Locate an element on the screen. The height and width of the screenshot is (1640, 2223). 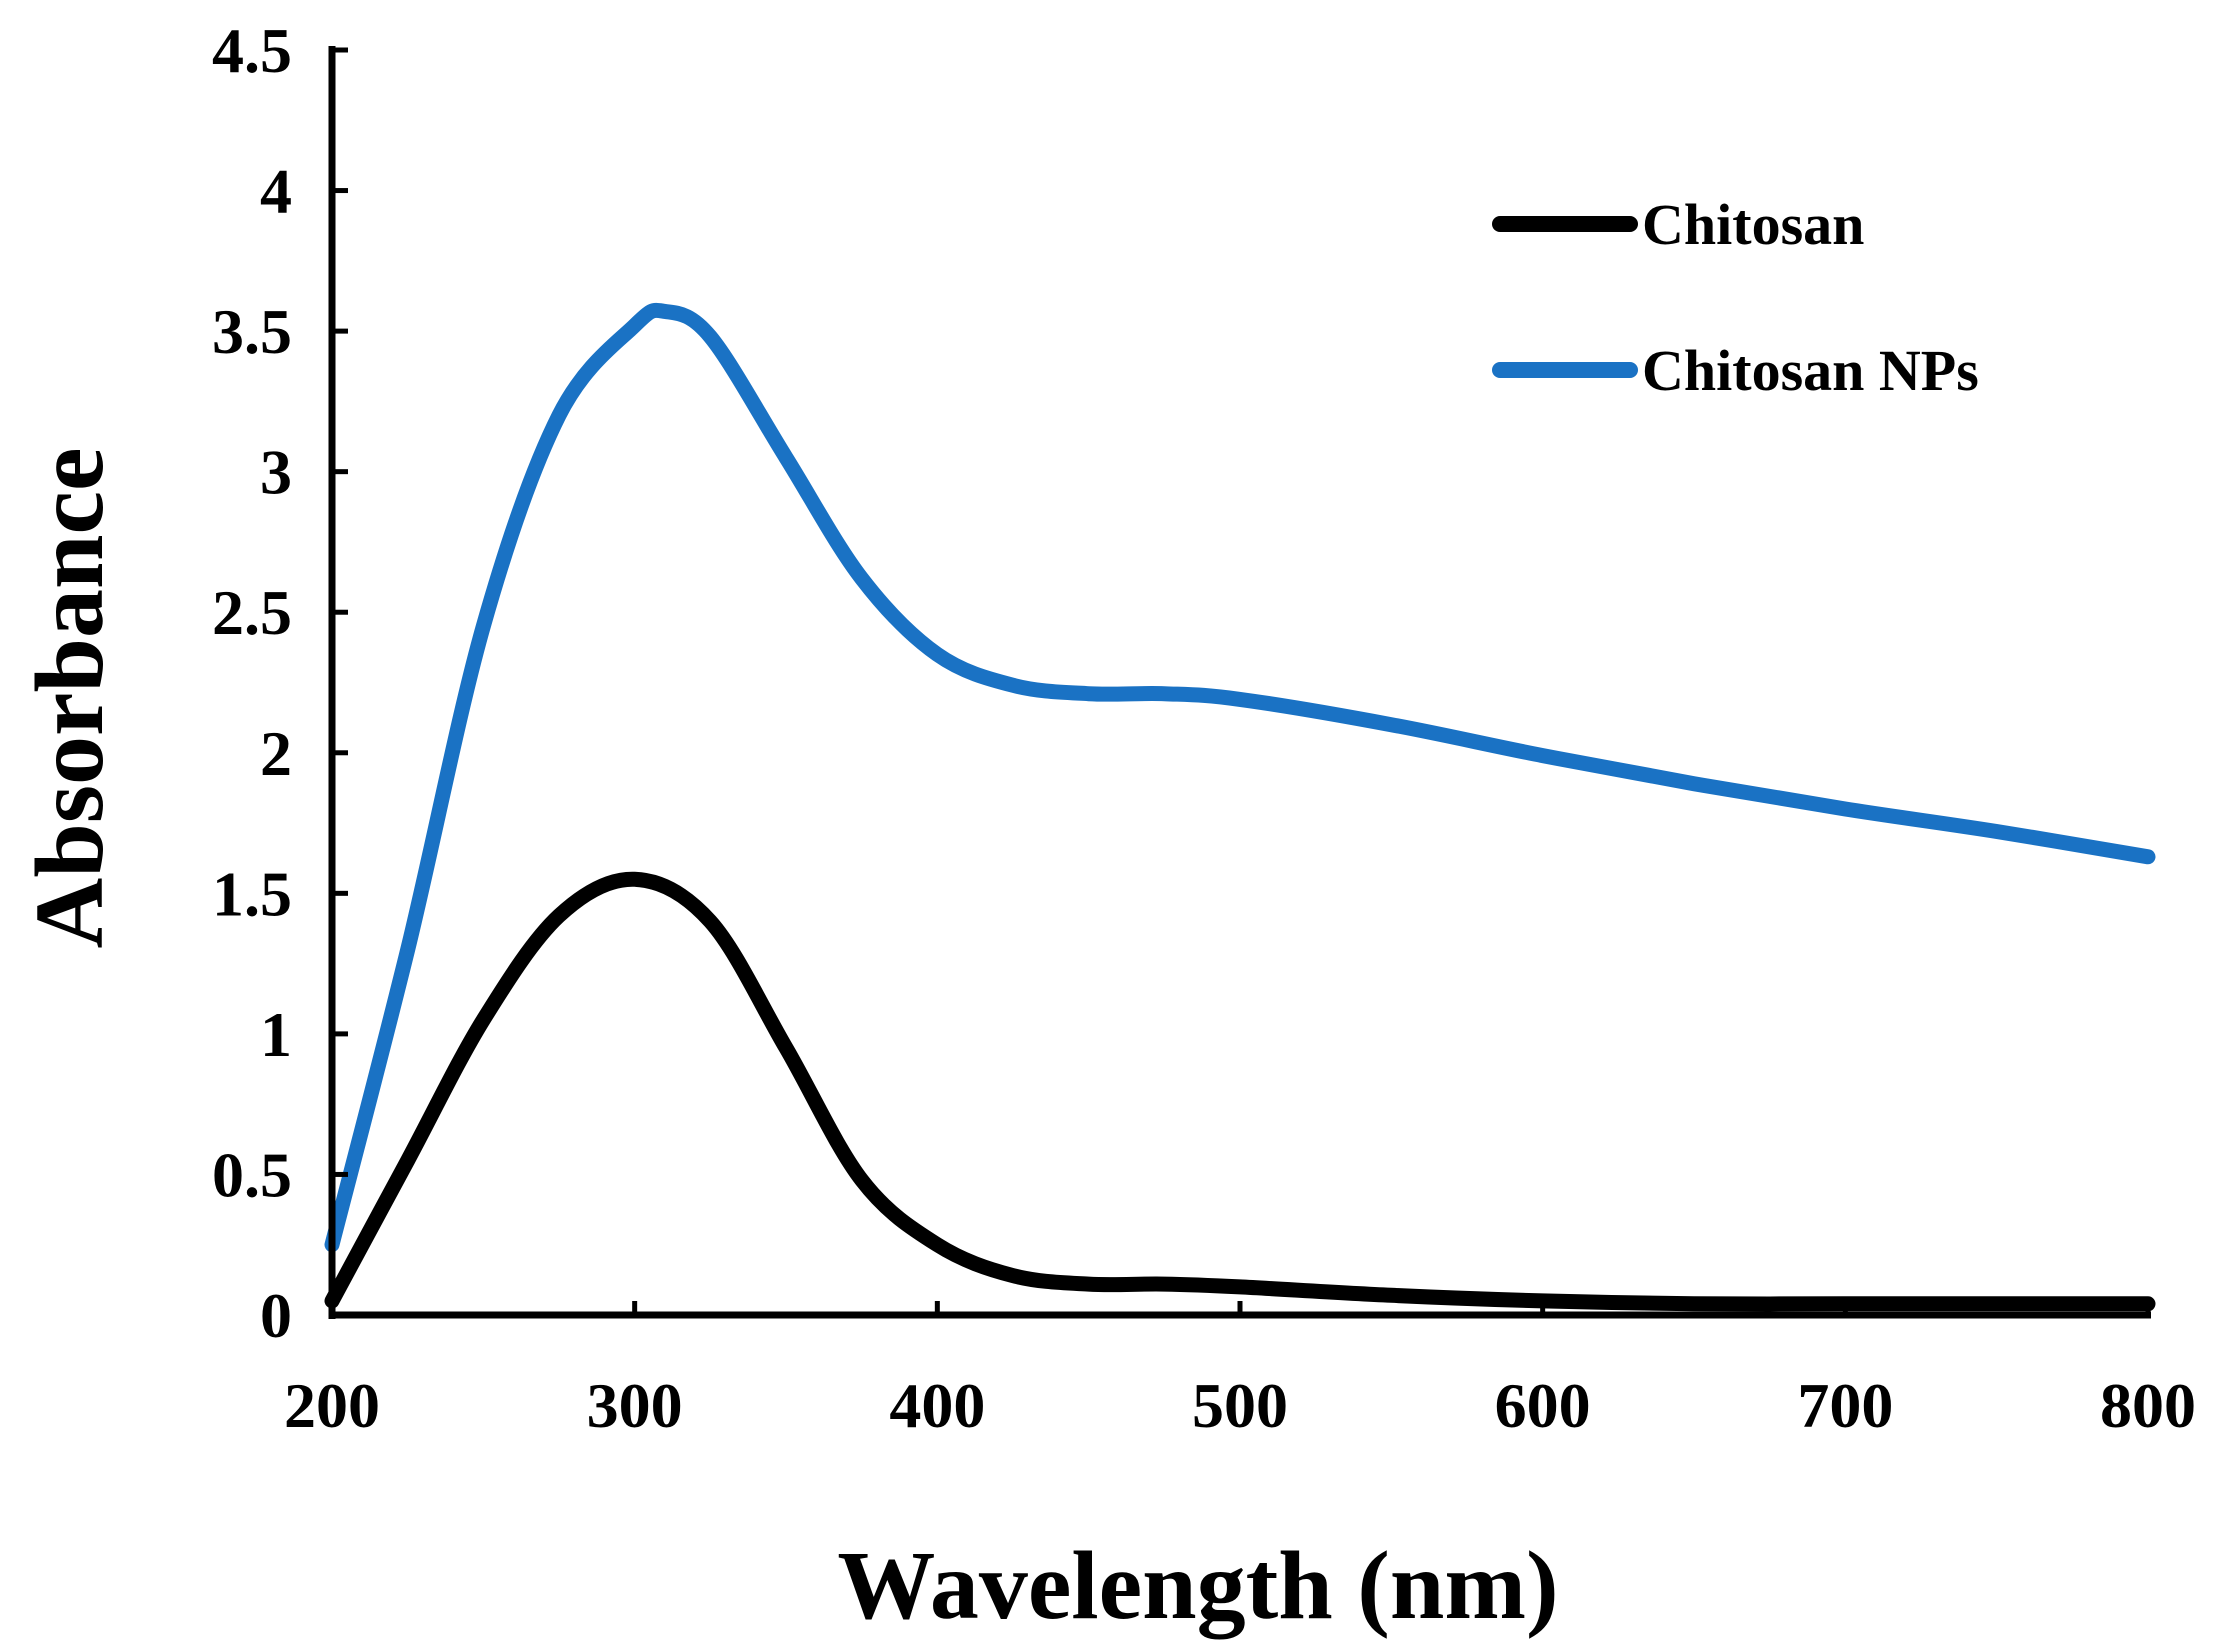
y-tick-label: 3 is located at coordinates (276, 472).